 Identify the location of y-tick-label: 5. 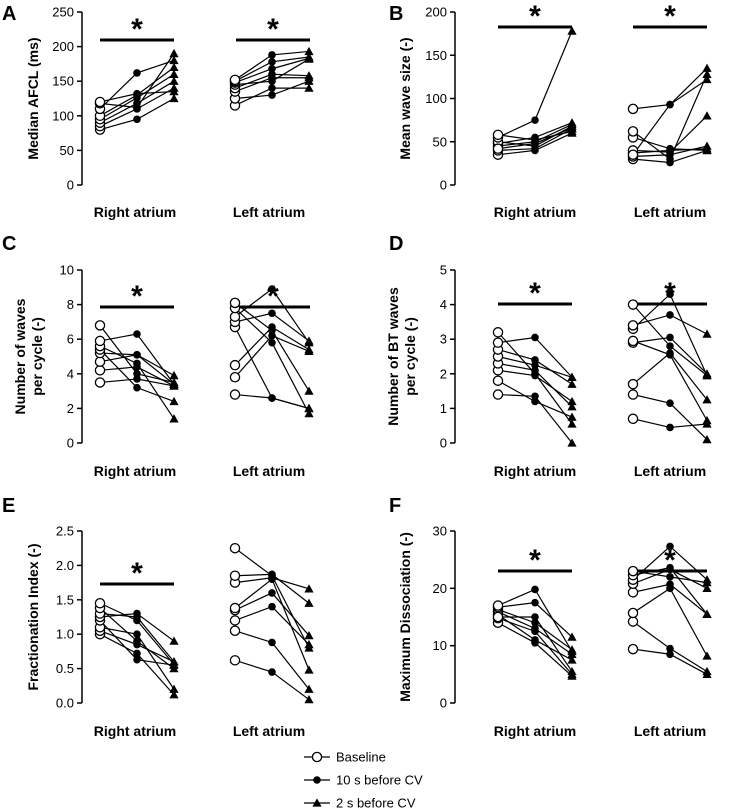
(443, 270).